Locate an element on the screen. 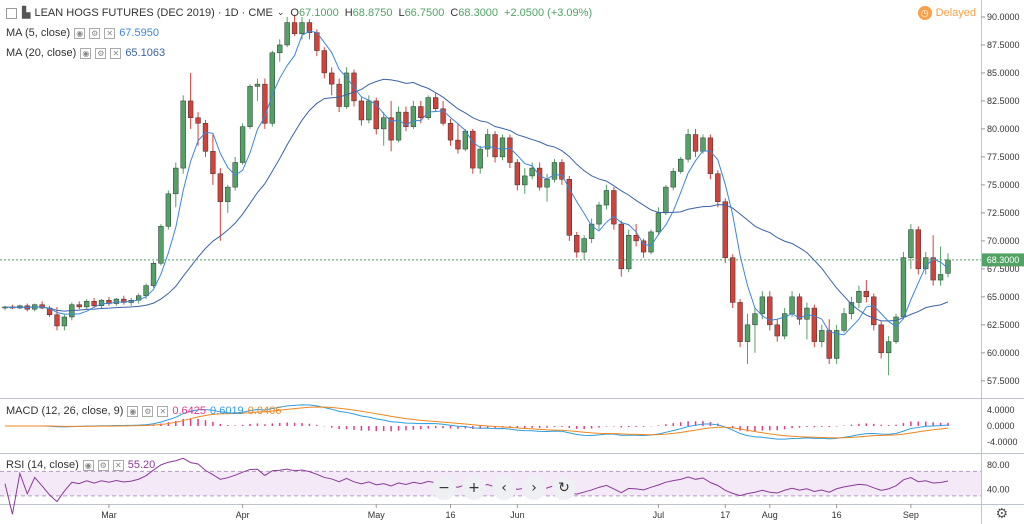  macd-hist-value: 0.6425 is located at coordinates (189, 411).